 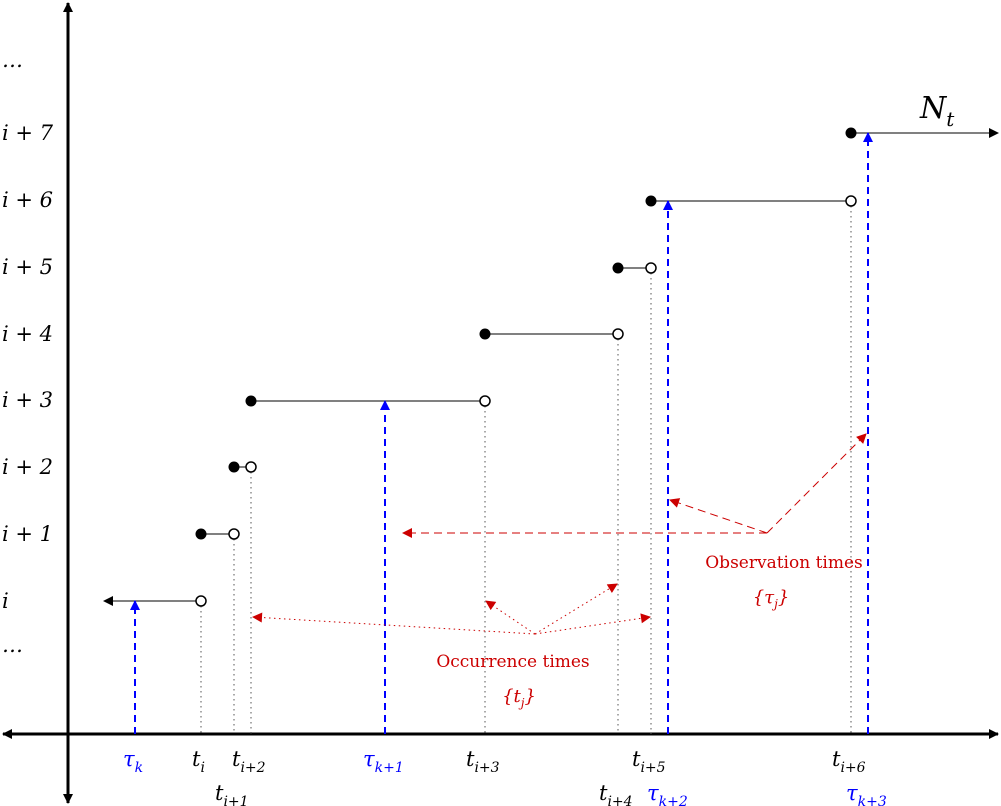 I want to click on closed-marker-i5, so click(x=618, y=268).